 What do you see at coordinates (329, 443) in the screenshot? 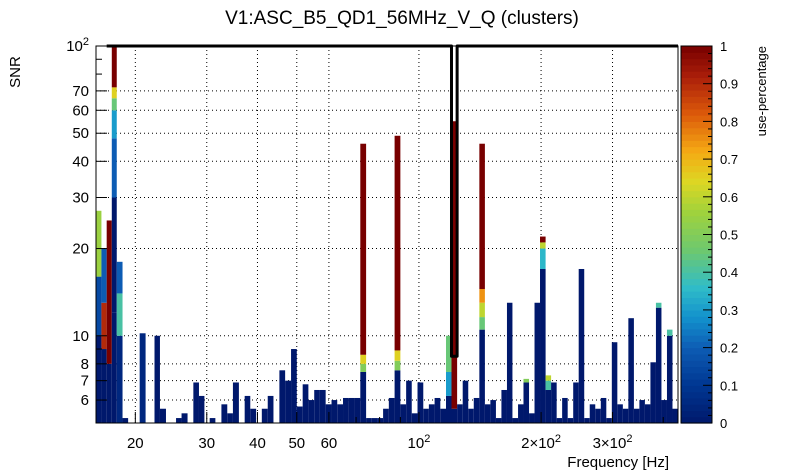
I see `x-tick-label: 60` at bounding box center [329, 443].